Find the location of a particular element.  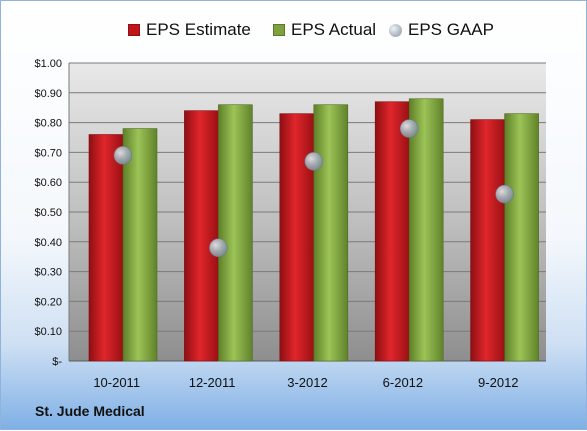

legend-label-eps-estimate: EPS Estimate is located at coordinates (198, 29).